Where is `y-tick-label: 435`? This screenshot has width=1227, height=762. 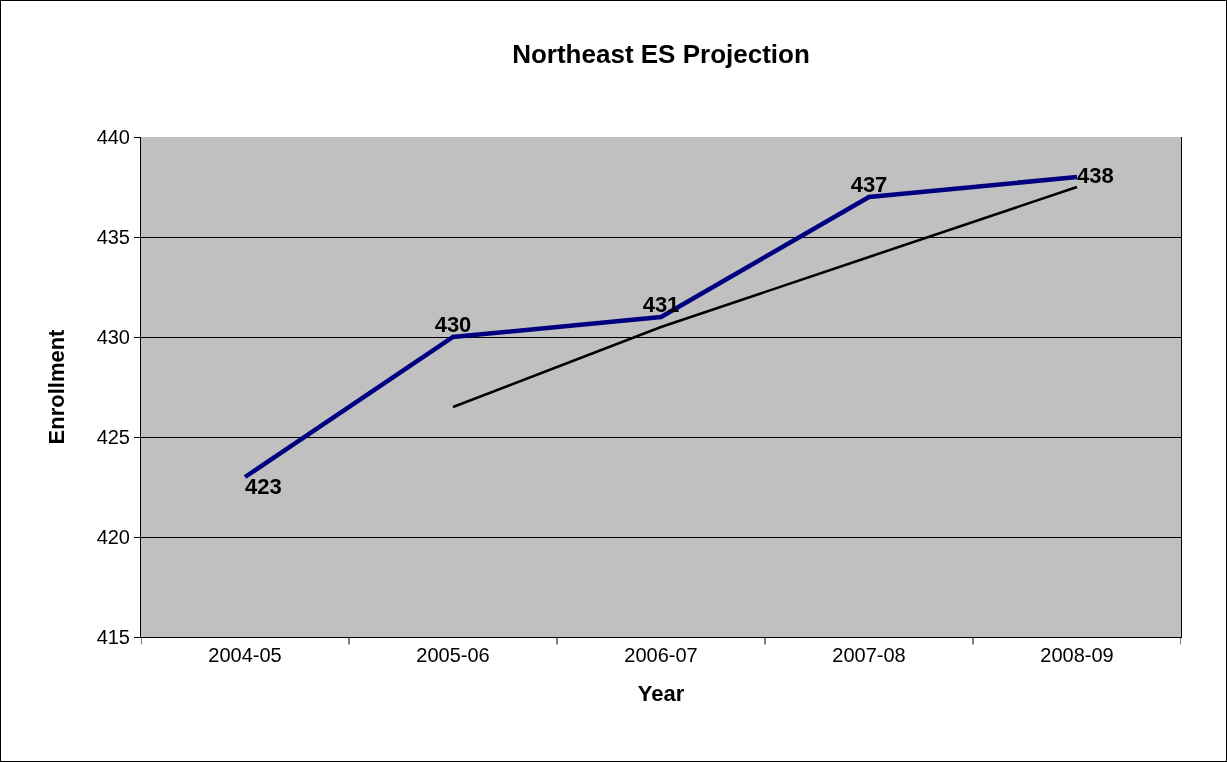
y-tick-label: 435 is located at coordinates (113, 237).